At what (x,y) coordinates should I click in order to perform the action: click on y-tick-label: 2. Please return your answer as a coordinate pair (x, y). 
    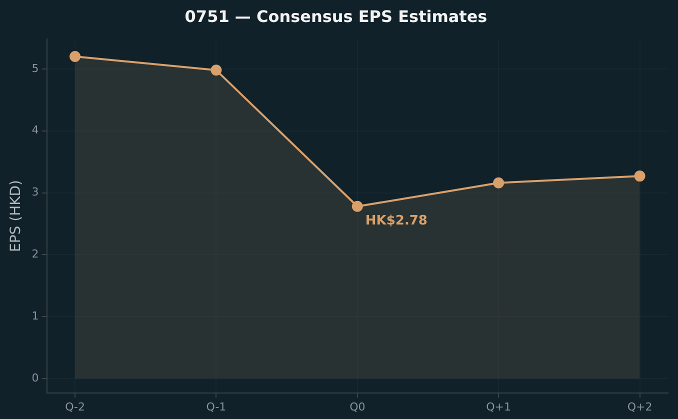
    Looking at the image, I should click on (35, 254).